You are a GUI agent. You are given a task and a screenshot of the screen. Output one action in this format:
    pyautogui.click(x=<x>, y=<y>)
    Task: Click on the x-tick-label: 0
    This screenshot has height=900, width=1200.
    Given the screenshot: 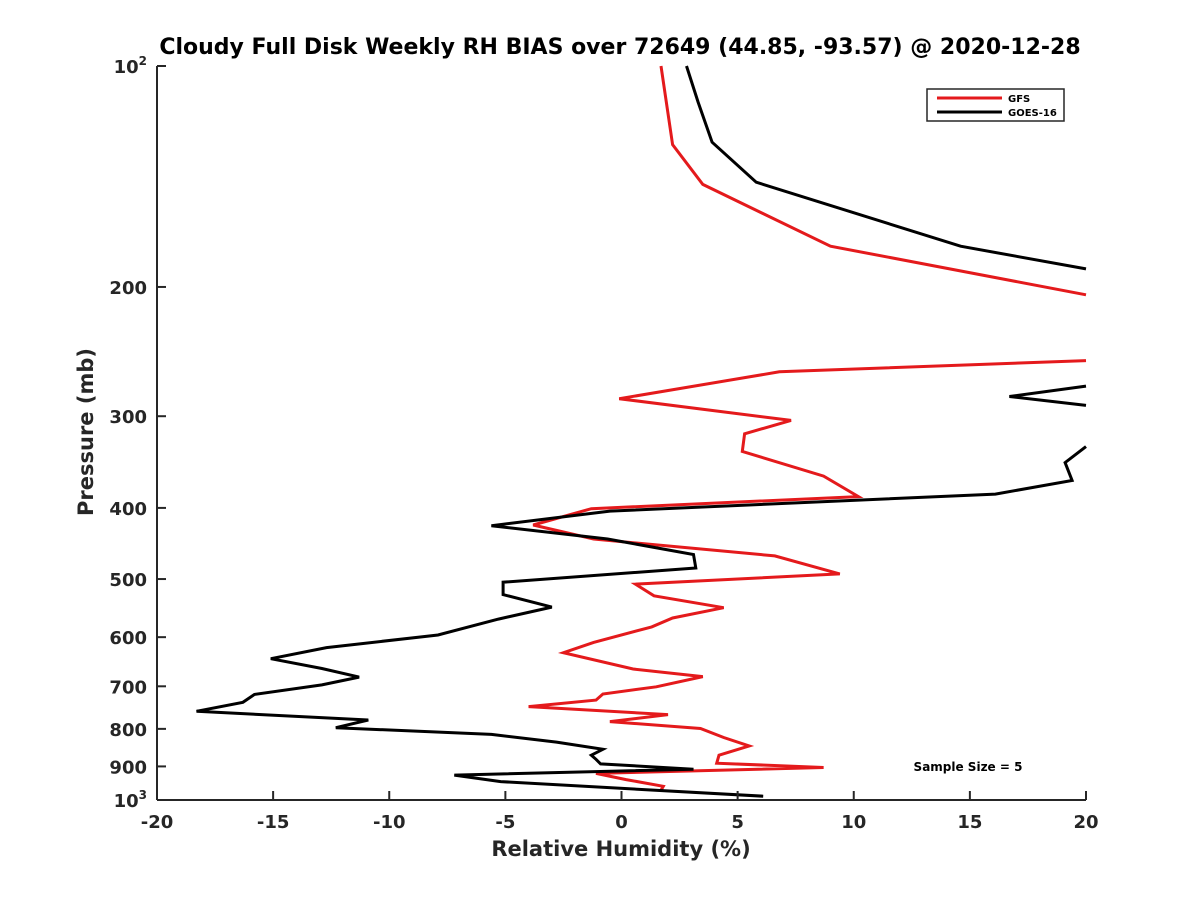 What is the action you would take?
    pyautogui.click(x=621, y=822)
    